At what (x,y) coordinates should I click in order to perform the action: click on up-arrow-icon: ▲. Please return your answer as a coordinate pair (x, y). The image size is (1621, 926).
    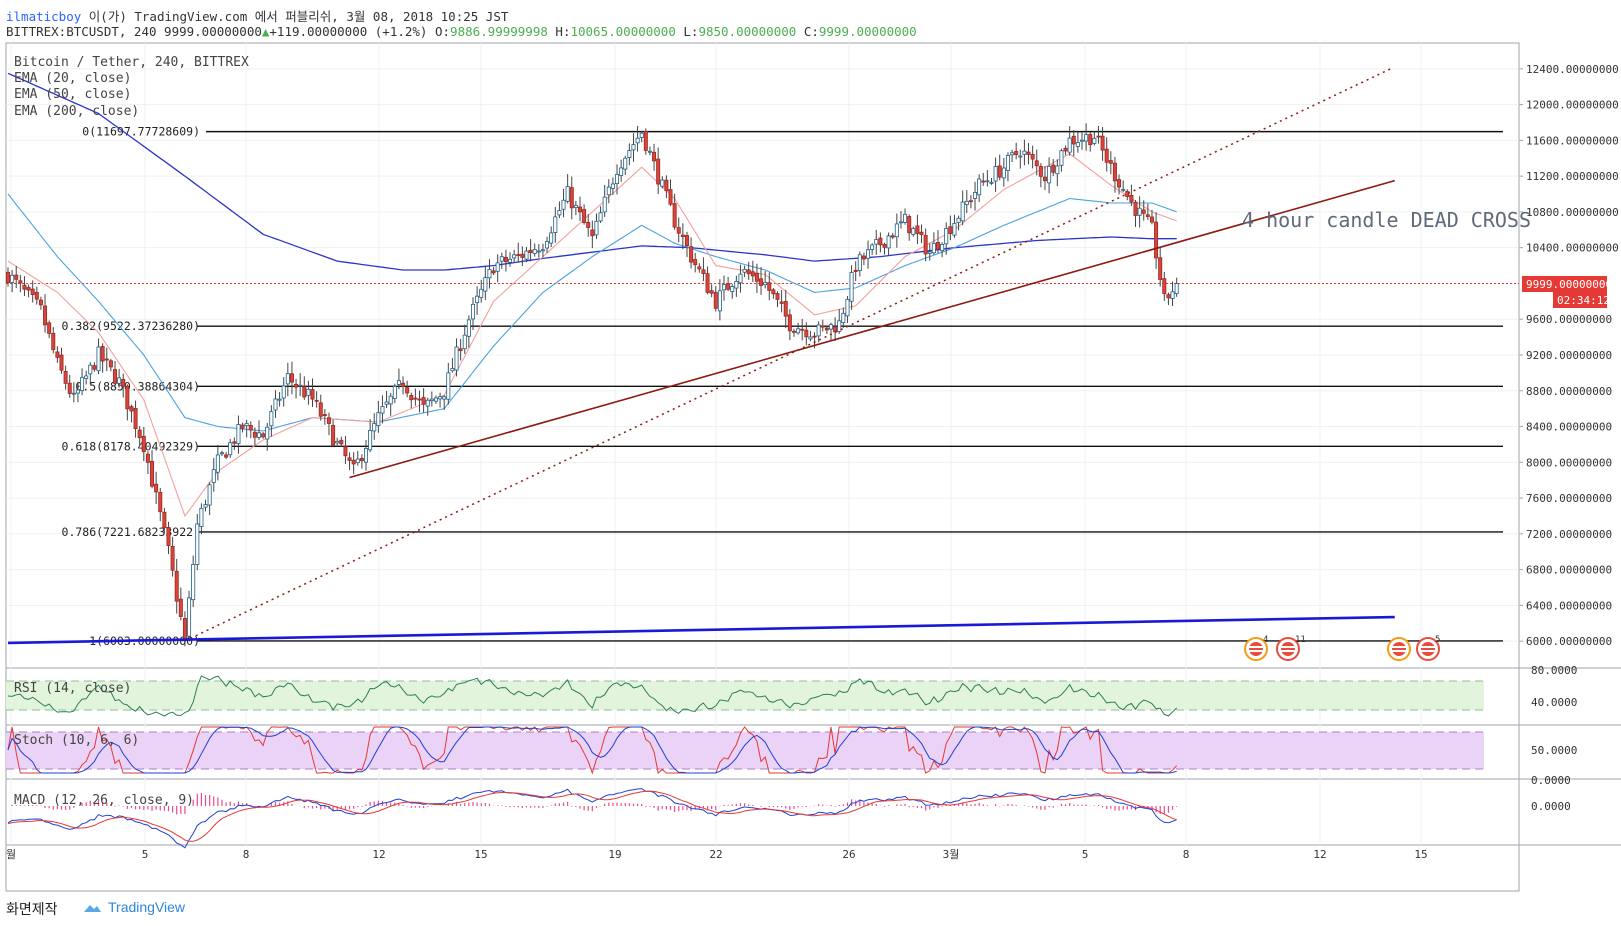
    Looking at the image, I should click on (265, 31).